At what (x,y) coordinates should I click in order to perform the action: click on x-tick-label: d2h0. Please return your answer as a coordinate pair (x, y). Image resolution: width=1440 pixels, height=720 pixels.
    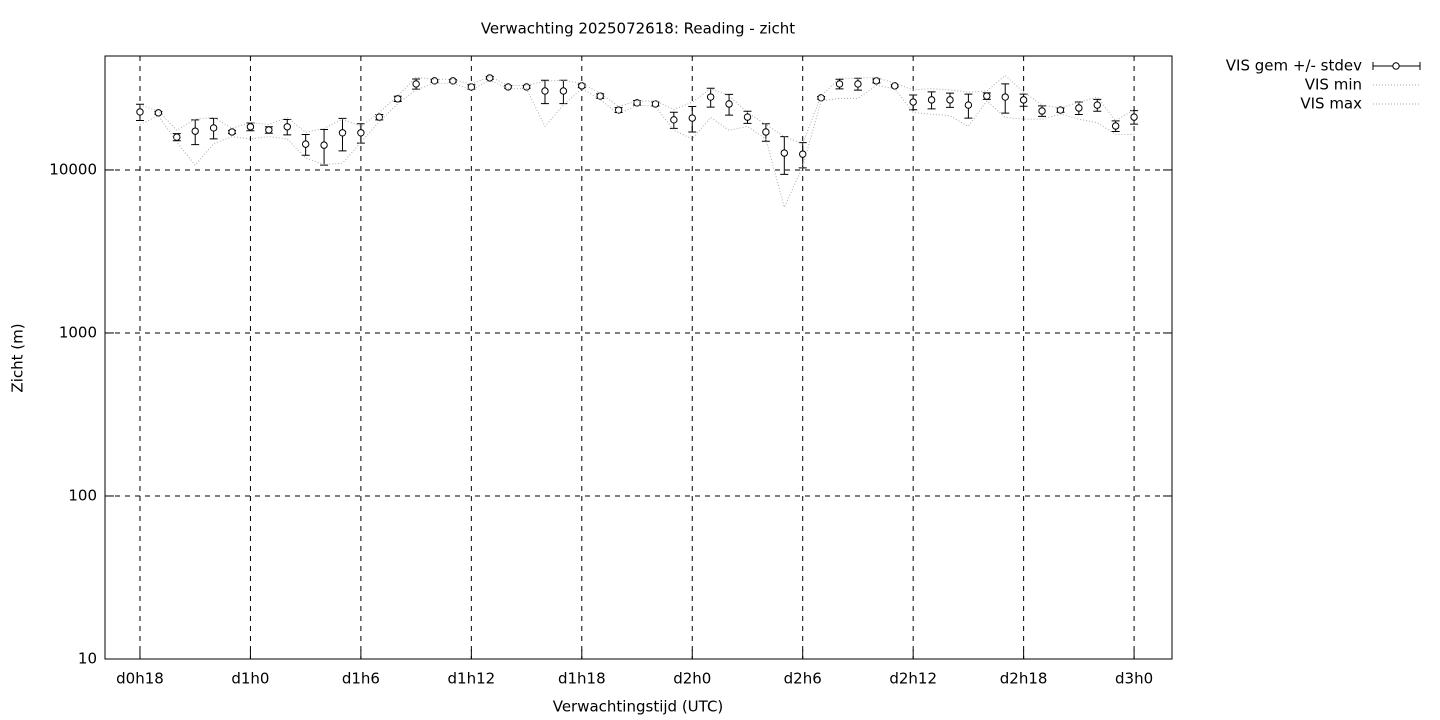
    Looking at the image, I should click on (692, 679).